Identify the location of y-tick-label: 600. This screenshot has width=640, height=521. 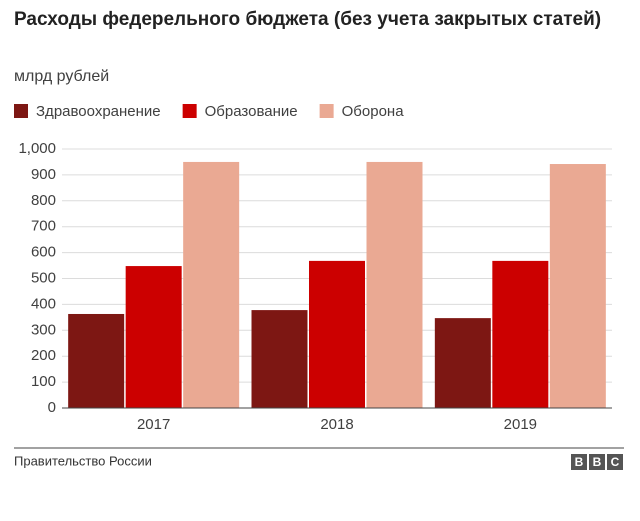
(43, 252).